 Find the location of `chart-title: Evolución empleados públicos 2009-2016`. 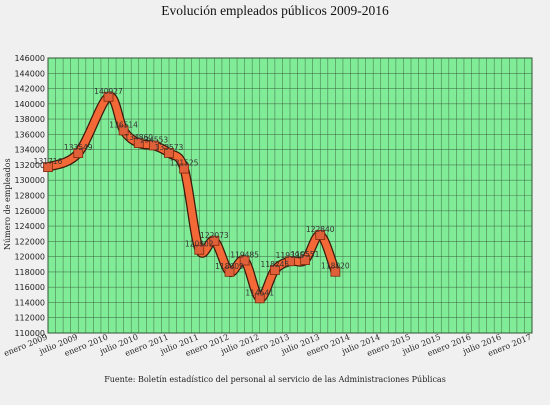

chart-title: Evolución empleados públicos 2009-2016 is located at coordinates (275, 10).